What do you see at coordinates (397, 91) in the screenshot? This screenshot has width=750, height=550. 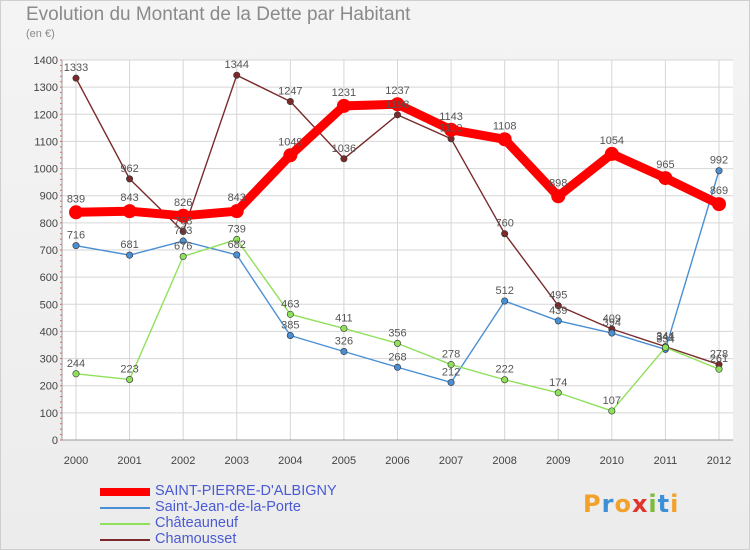 I see `data-label: 1237` at bounding box center [397, 91].